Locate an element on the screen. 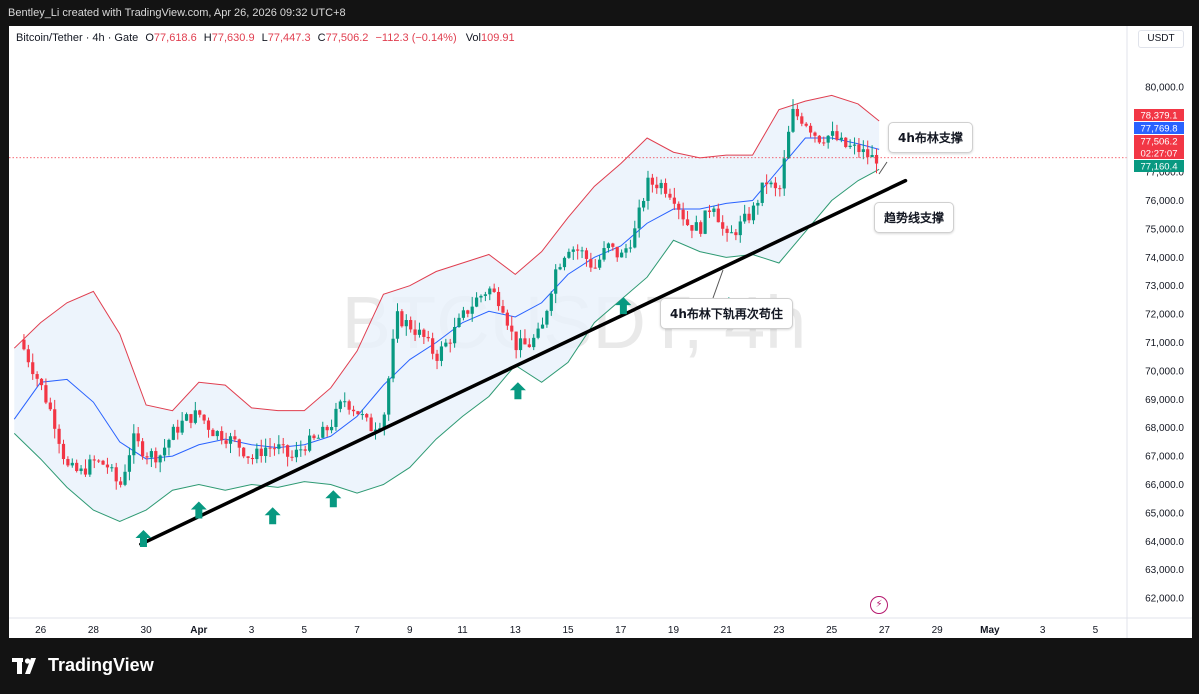  y-tick-label: 76,000.0 is located at coordinates (1164, 201).